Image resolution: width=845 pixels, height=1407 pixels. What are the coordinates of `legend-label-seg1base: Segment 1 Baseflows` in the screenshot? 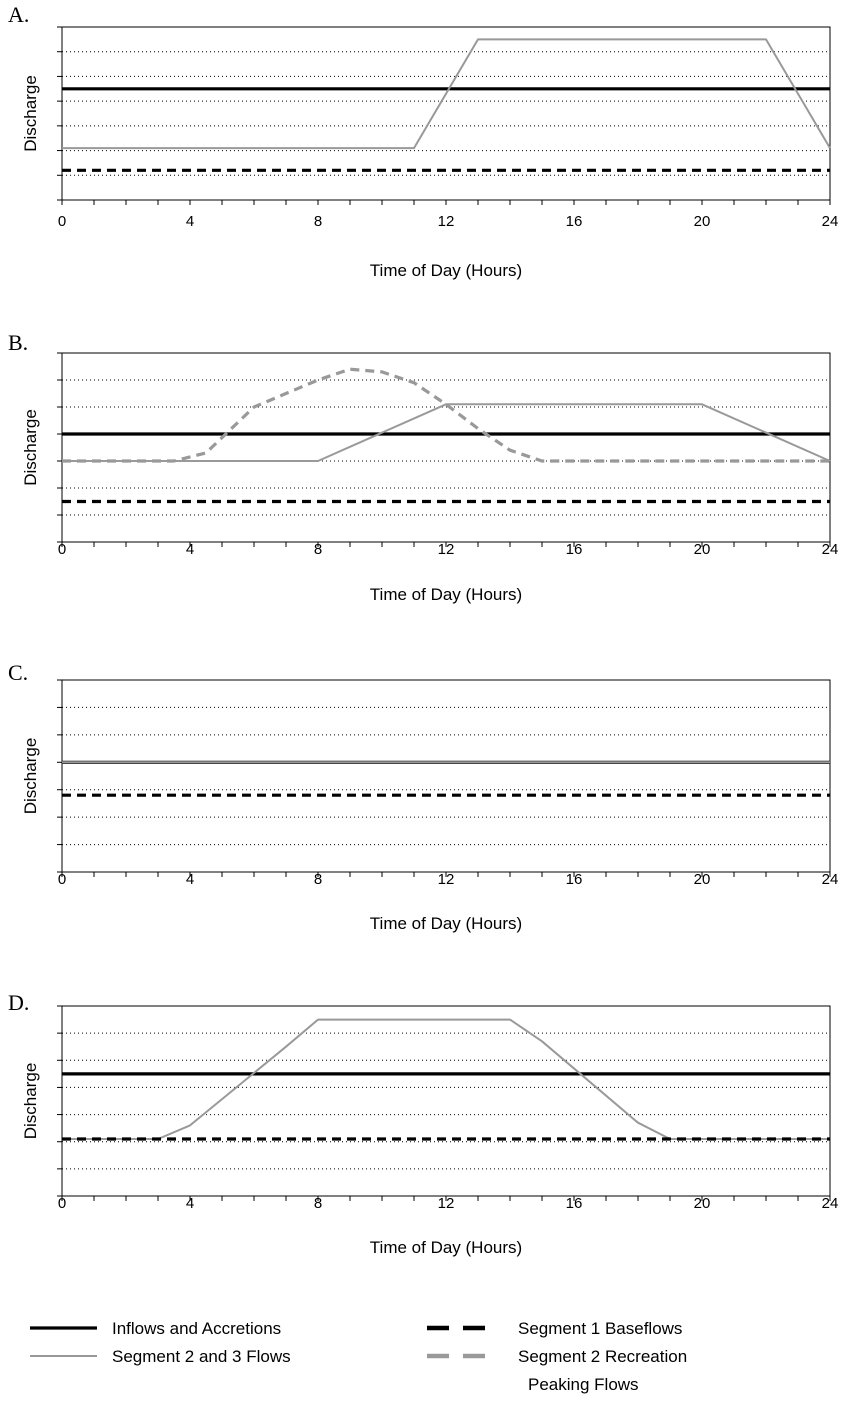 It's located at (600, 1328).